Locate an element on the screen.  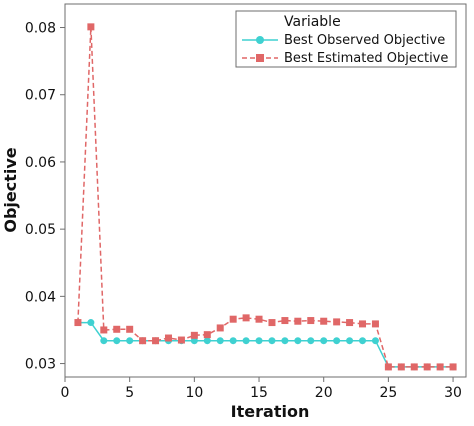
legend-box is located at coordinates (346, 39).